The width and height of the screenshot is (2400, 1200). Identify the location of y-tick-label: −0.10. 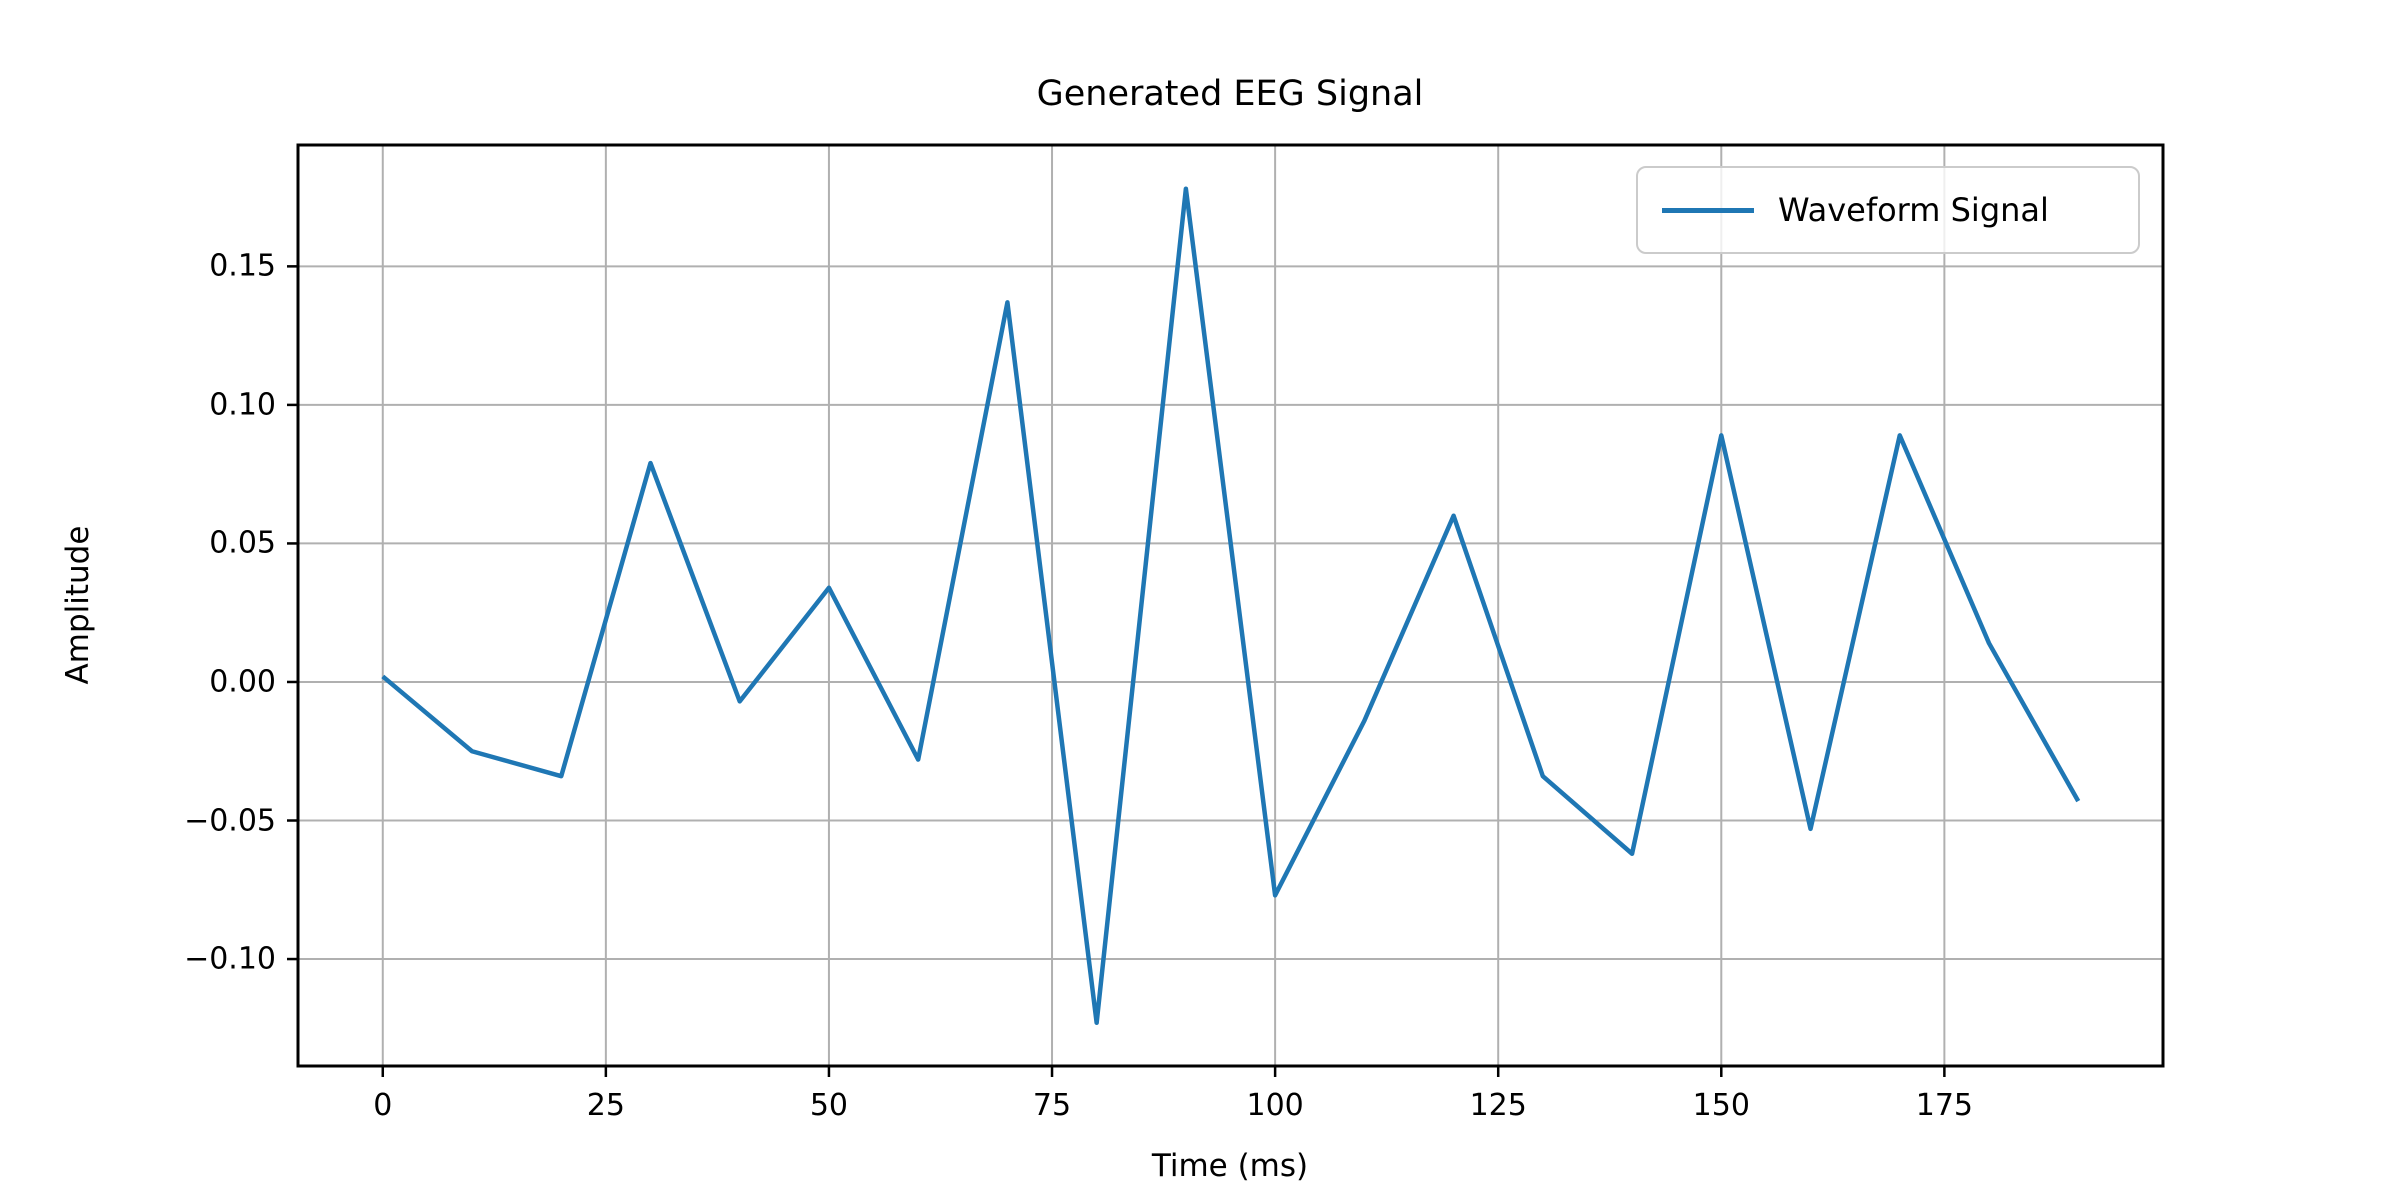
(230, 959).